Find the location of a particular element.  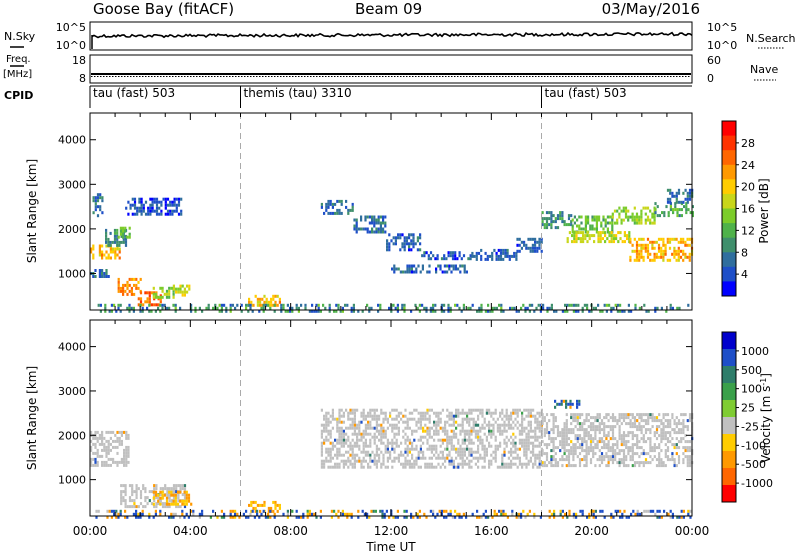

time-axis: 00:00 04:00 08:00 12:00 16:00 20:00 00:00 is located at coordinates (391, 531).